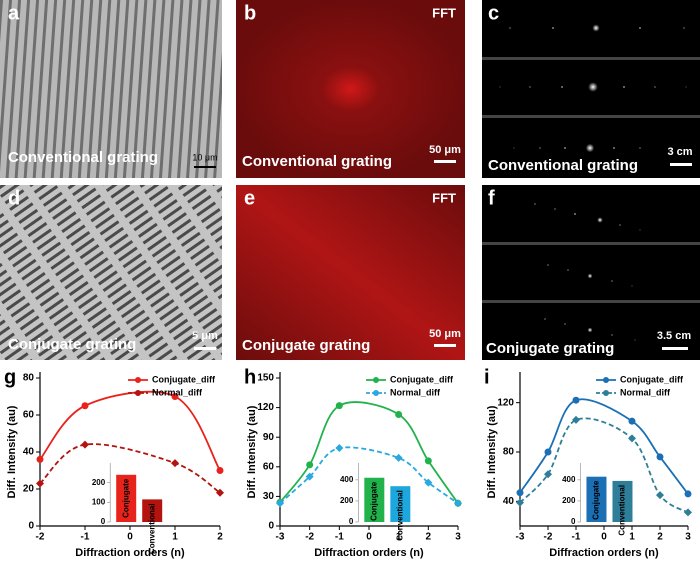 The width and height of the screenshot is (700, 569). Describe the element at coordinates (265, 378) in the screenshot. I see `y-tick-label: 150` at that location.